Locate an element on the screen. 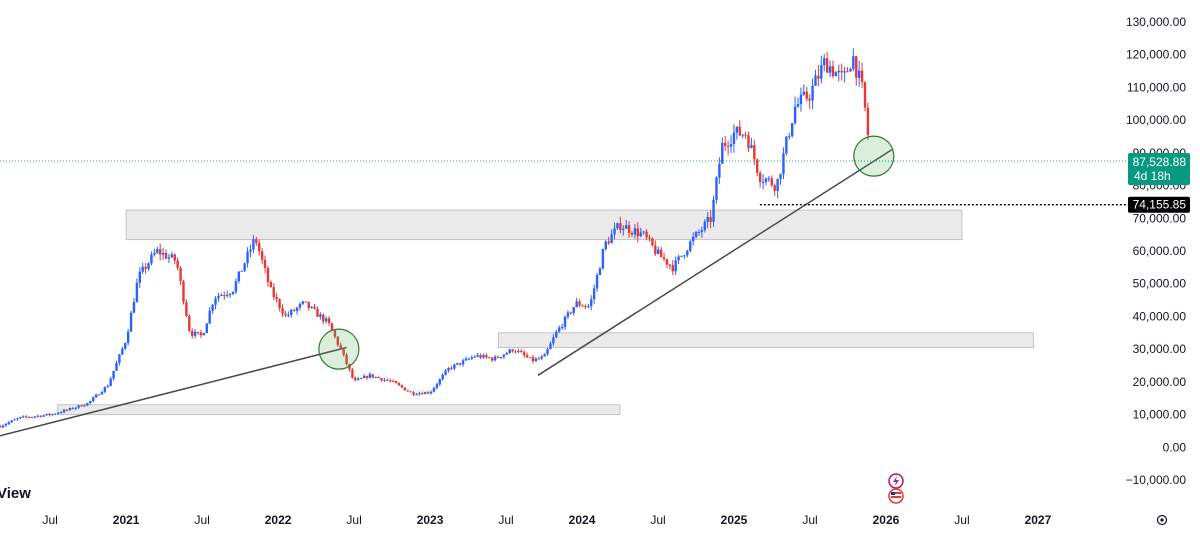 This screenshot has height=539, width=1200. time-axis-settings-icon is located at coordinates (1162, 520).